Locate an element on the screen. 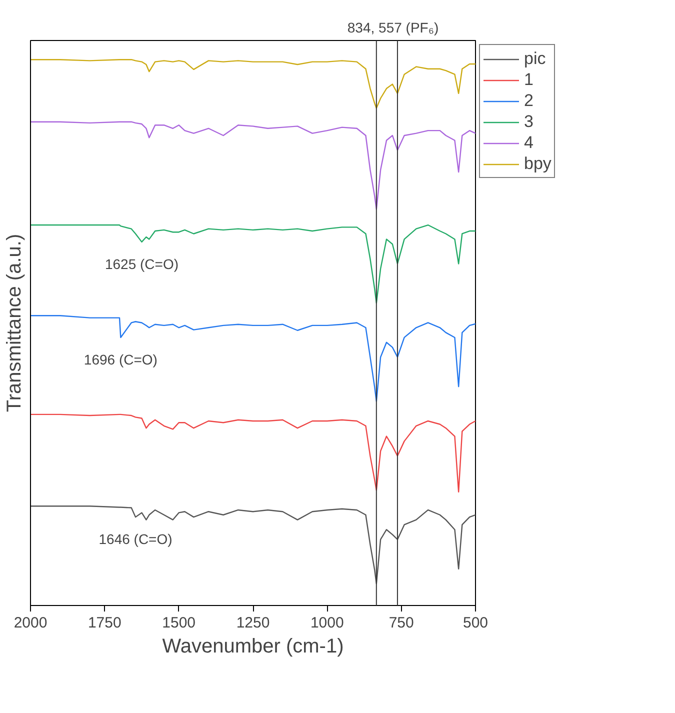 Image resolution: width=675 pixels, height=713 pixels. x-tick-label: 1750 is located at coordinates (105, 623).